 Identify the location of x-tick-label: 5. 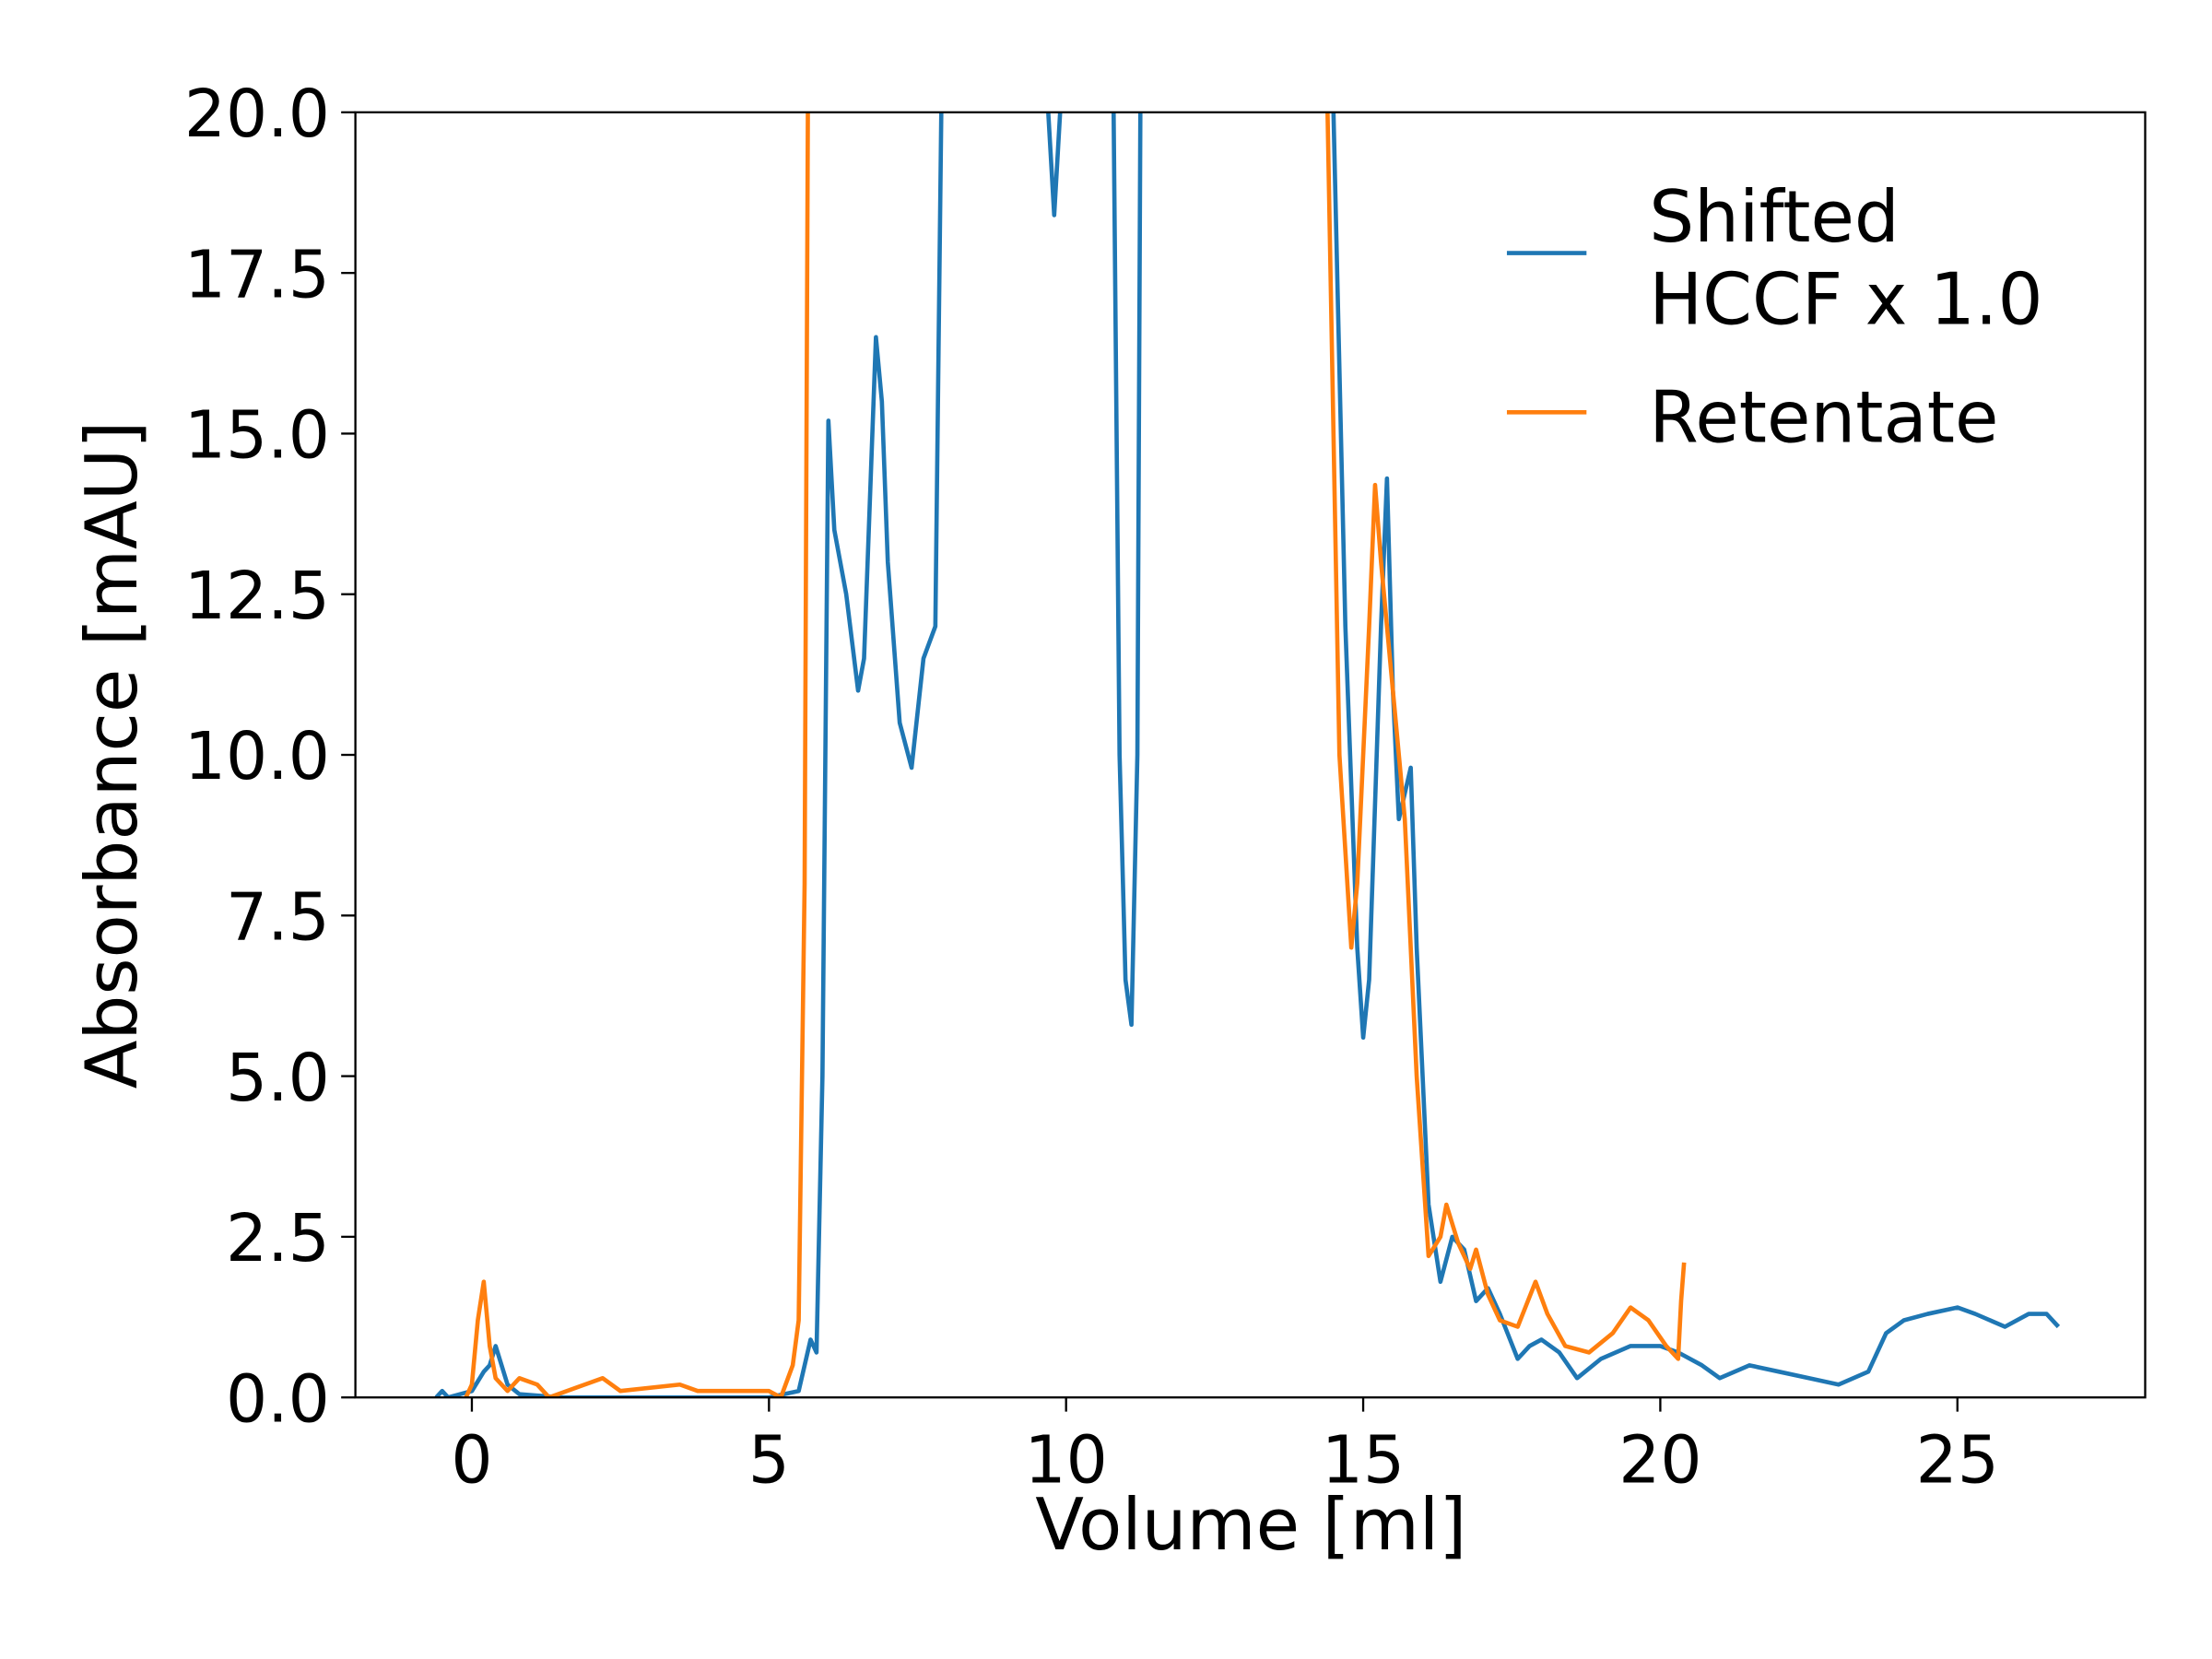
(769, 1460).